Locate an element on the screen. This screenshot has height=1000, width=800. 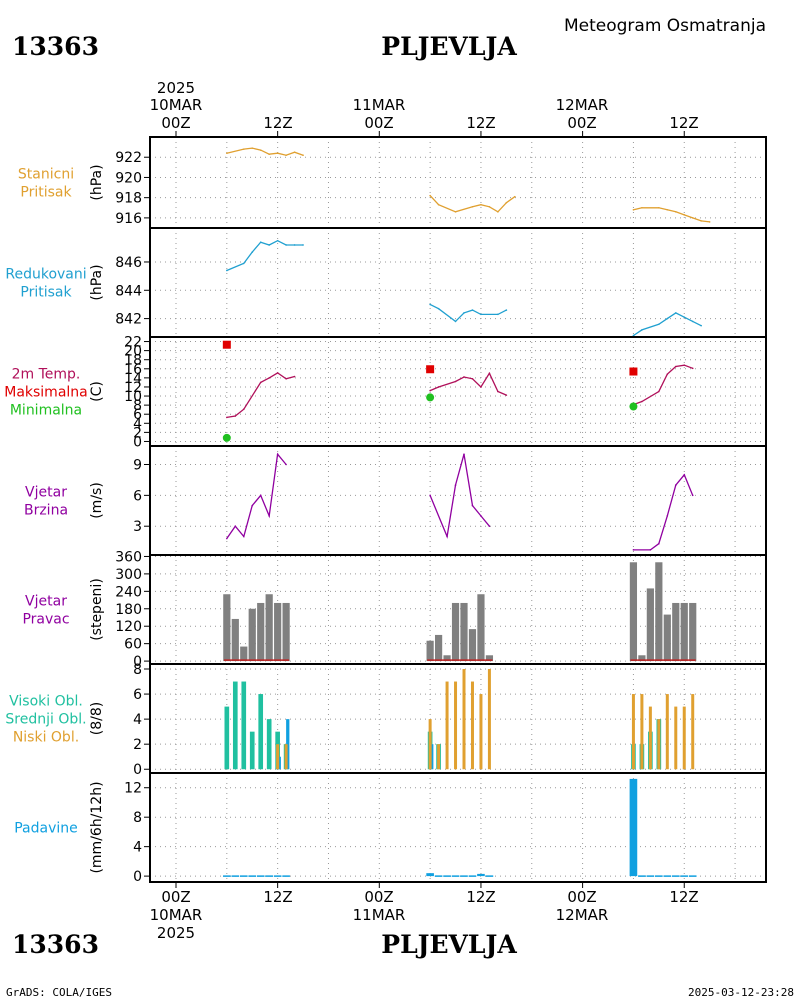
station-name-bottom: PLJEVLJA is located at coordinates (449, 944).